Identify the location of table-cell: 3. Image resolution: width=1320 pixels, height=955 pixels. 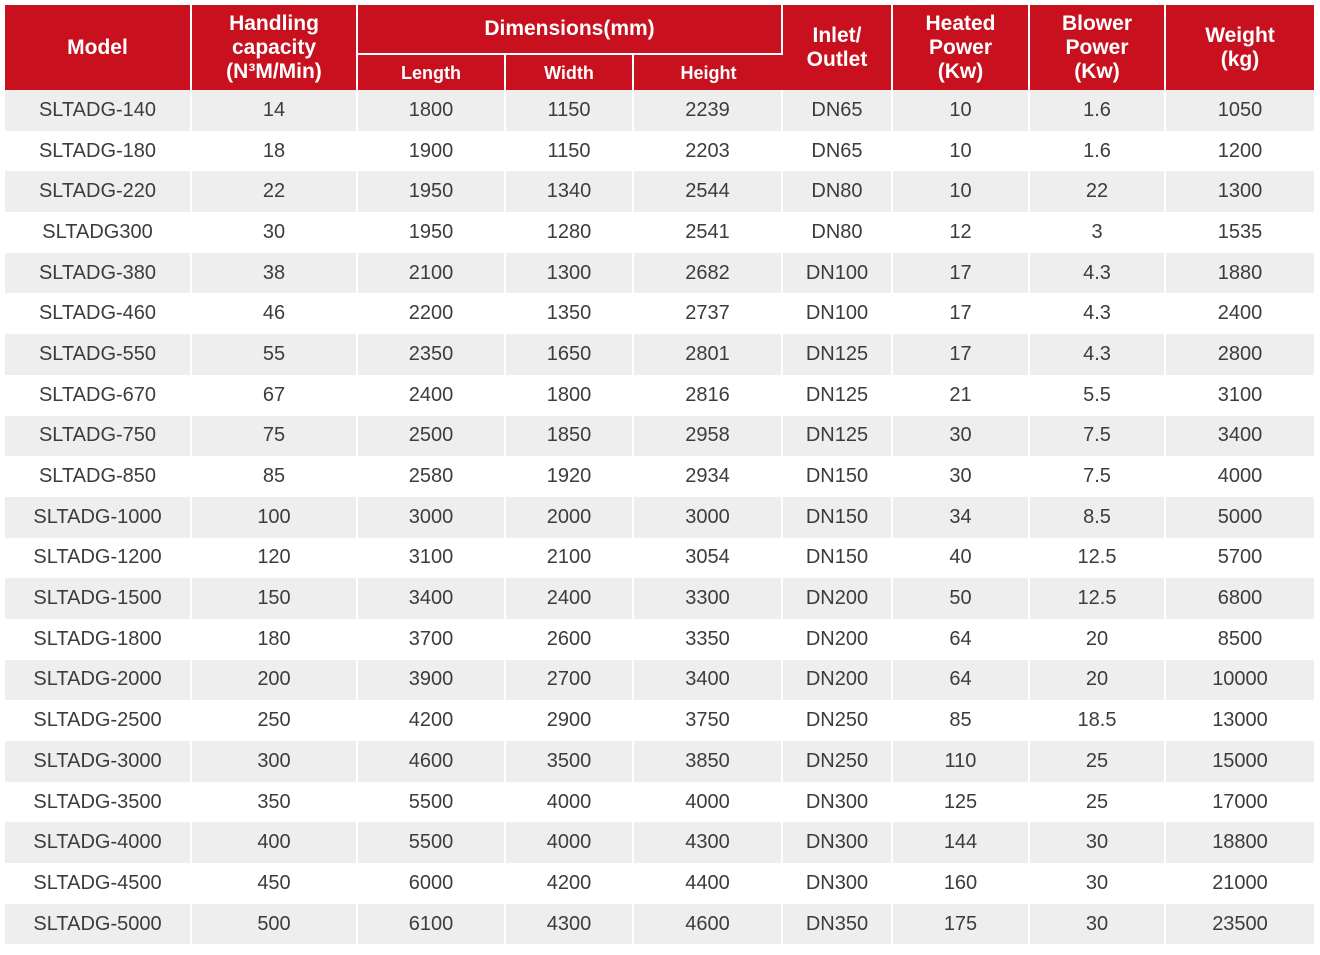
(1098, 232).